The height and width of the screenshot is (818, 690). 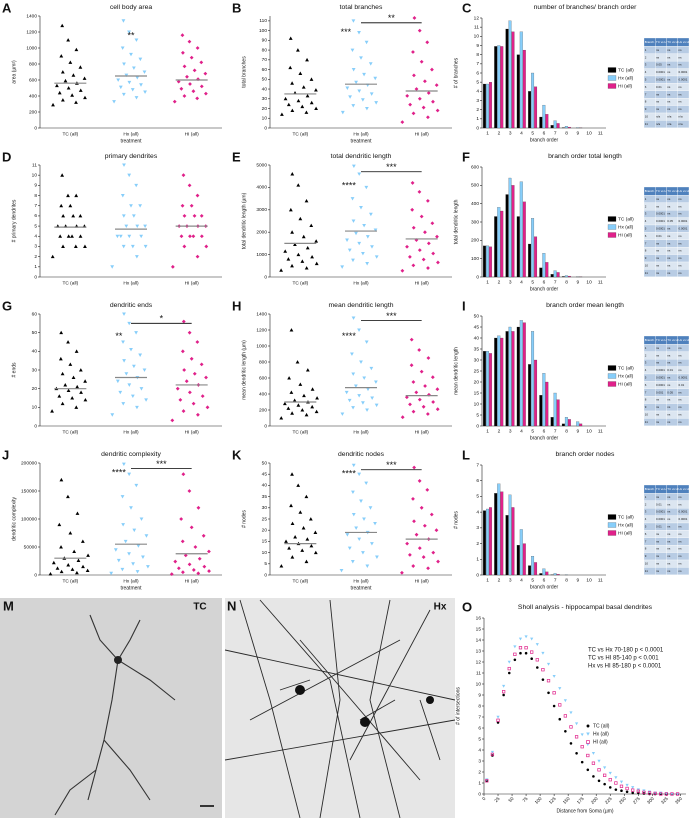 I want to click on x-tick-label: 9, so click(x=577, y=580).